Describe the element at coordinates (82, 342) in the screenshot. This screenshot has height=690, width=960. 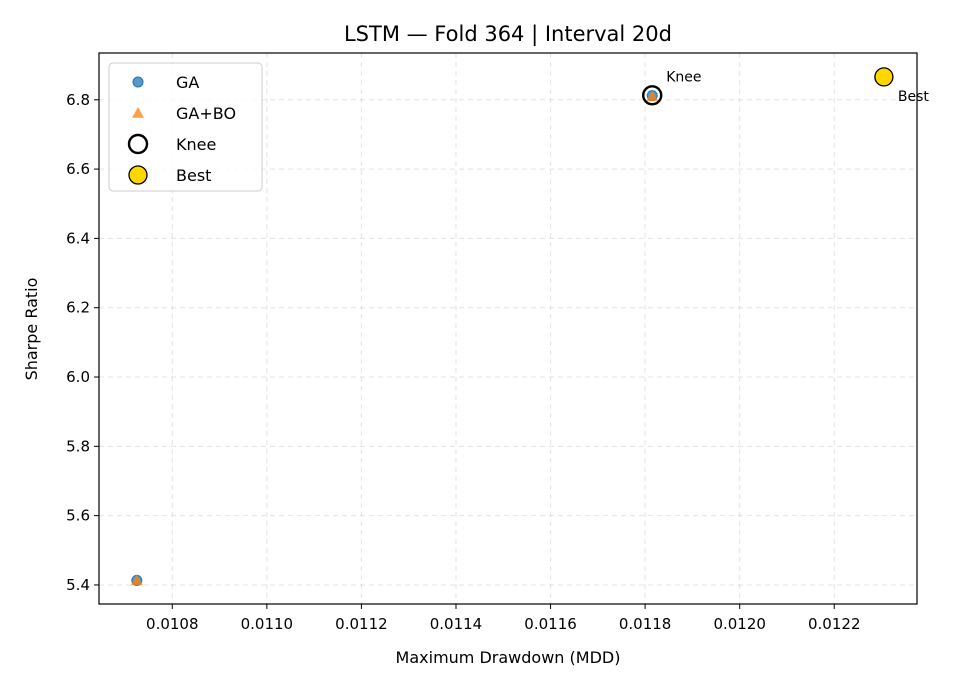
I see `y-axis-ticks: 5.4 5.6 5.8 6.0 6.2 6.4 6.6 6.8` at that location.